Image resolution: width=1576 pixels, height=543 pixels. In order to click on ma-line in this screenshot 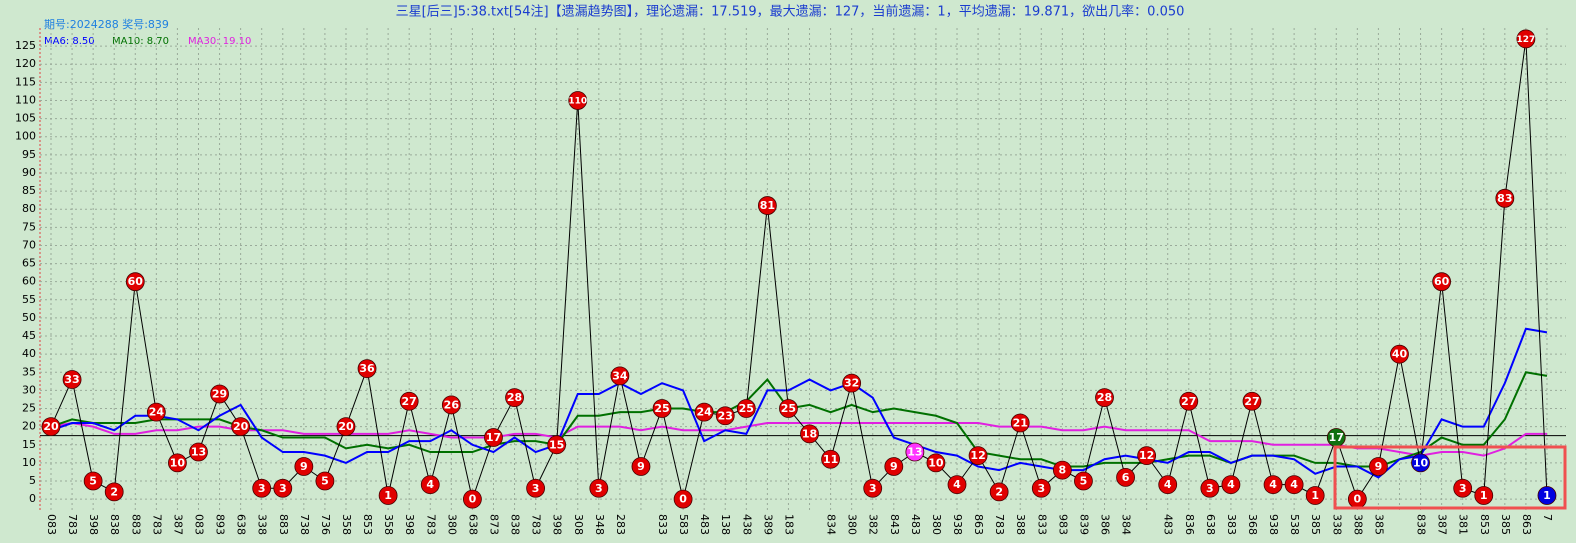, I will do `click(798, 439)`.